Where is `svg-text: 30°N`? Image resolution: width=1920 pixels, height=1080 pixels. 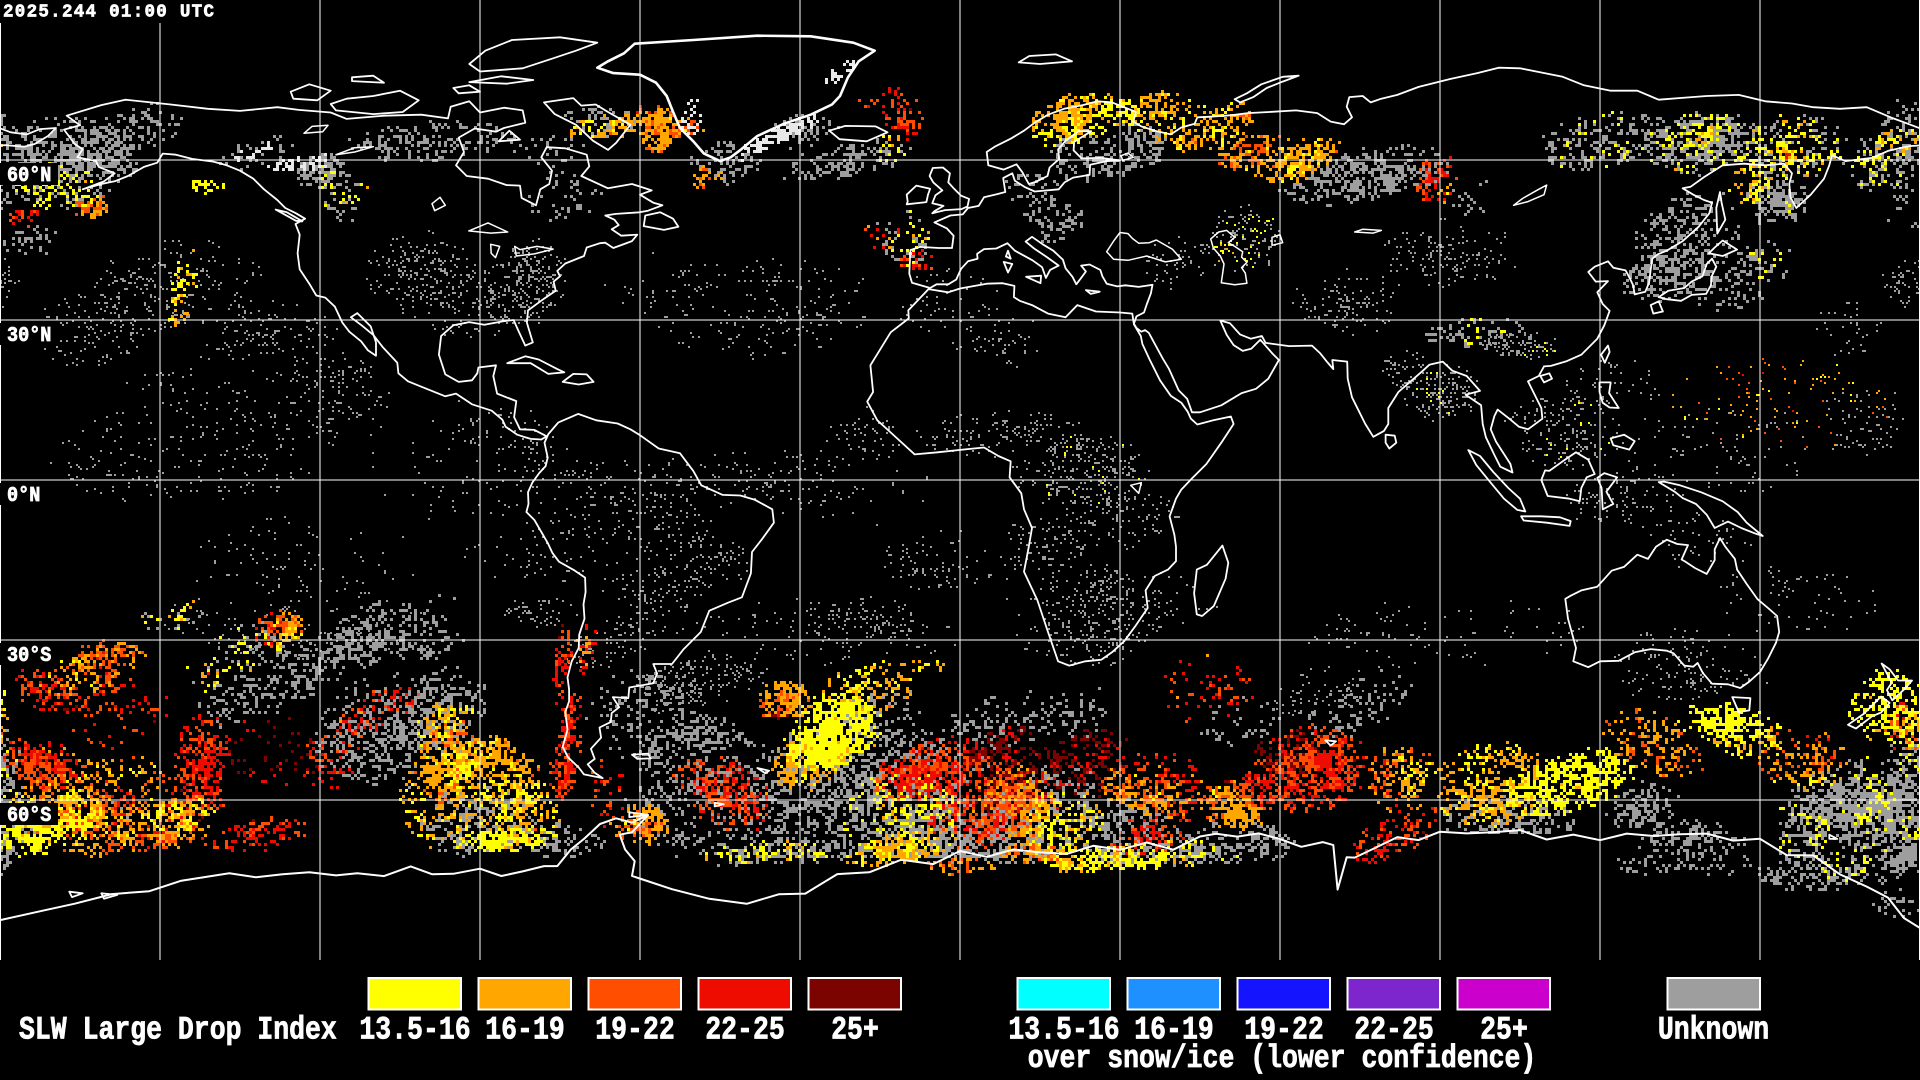 svg-text: 30°N is located at coordinates (29, 335).